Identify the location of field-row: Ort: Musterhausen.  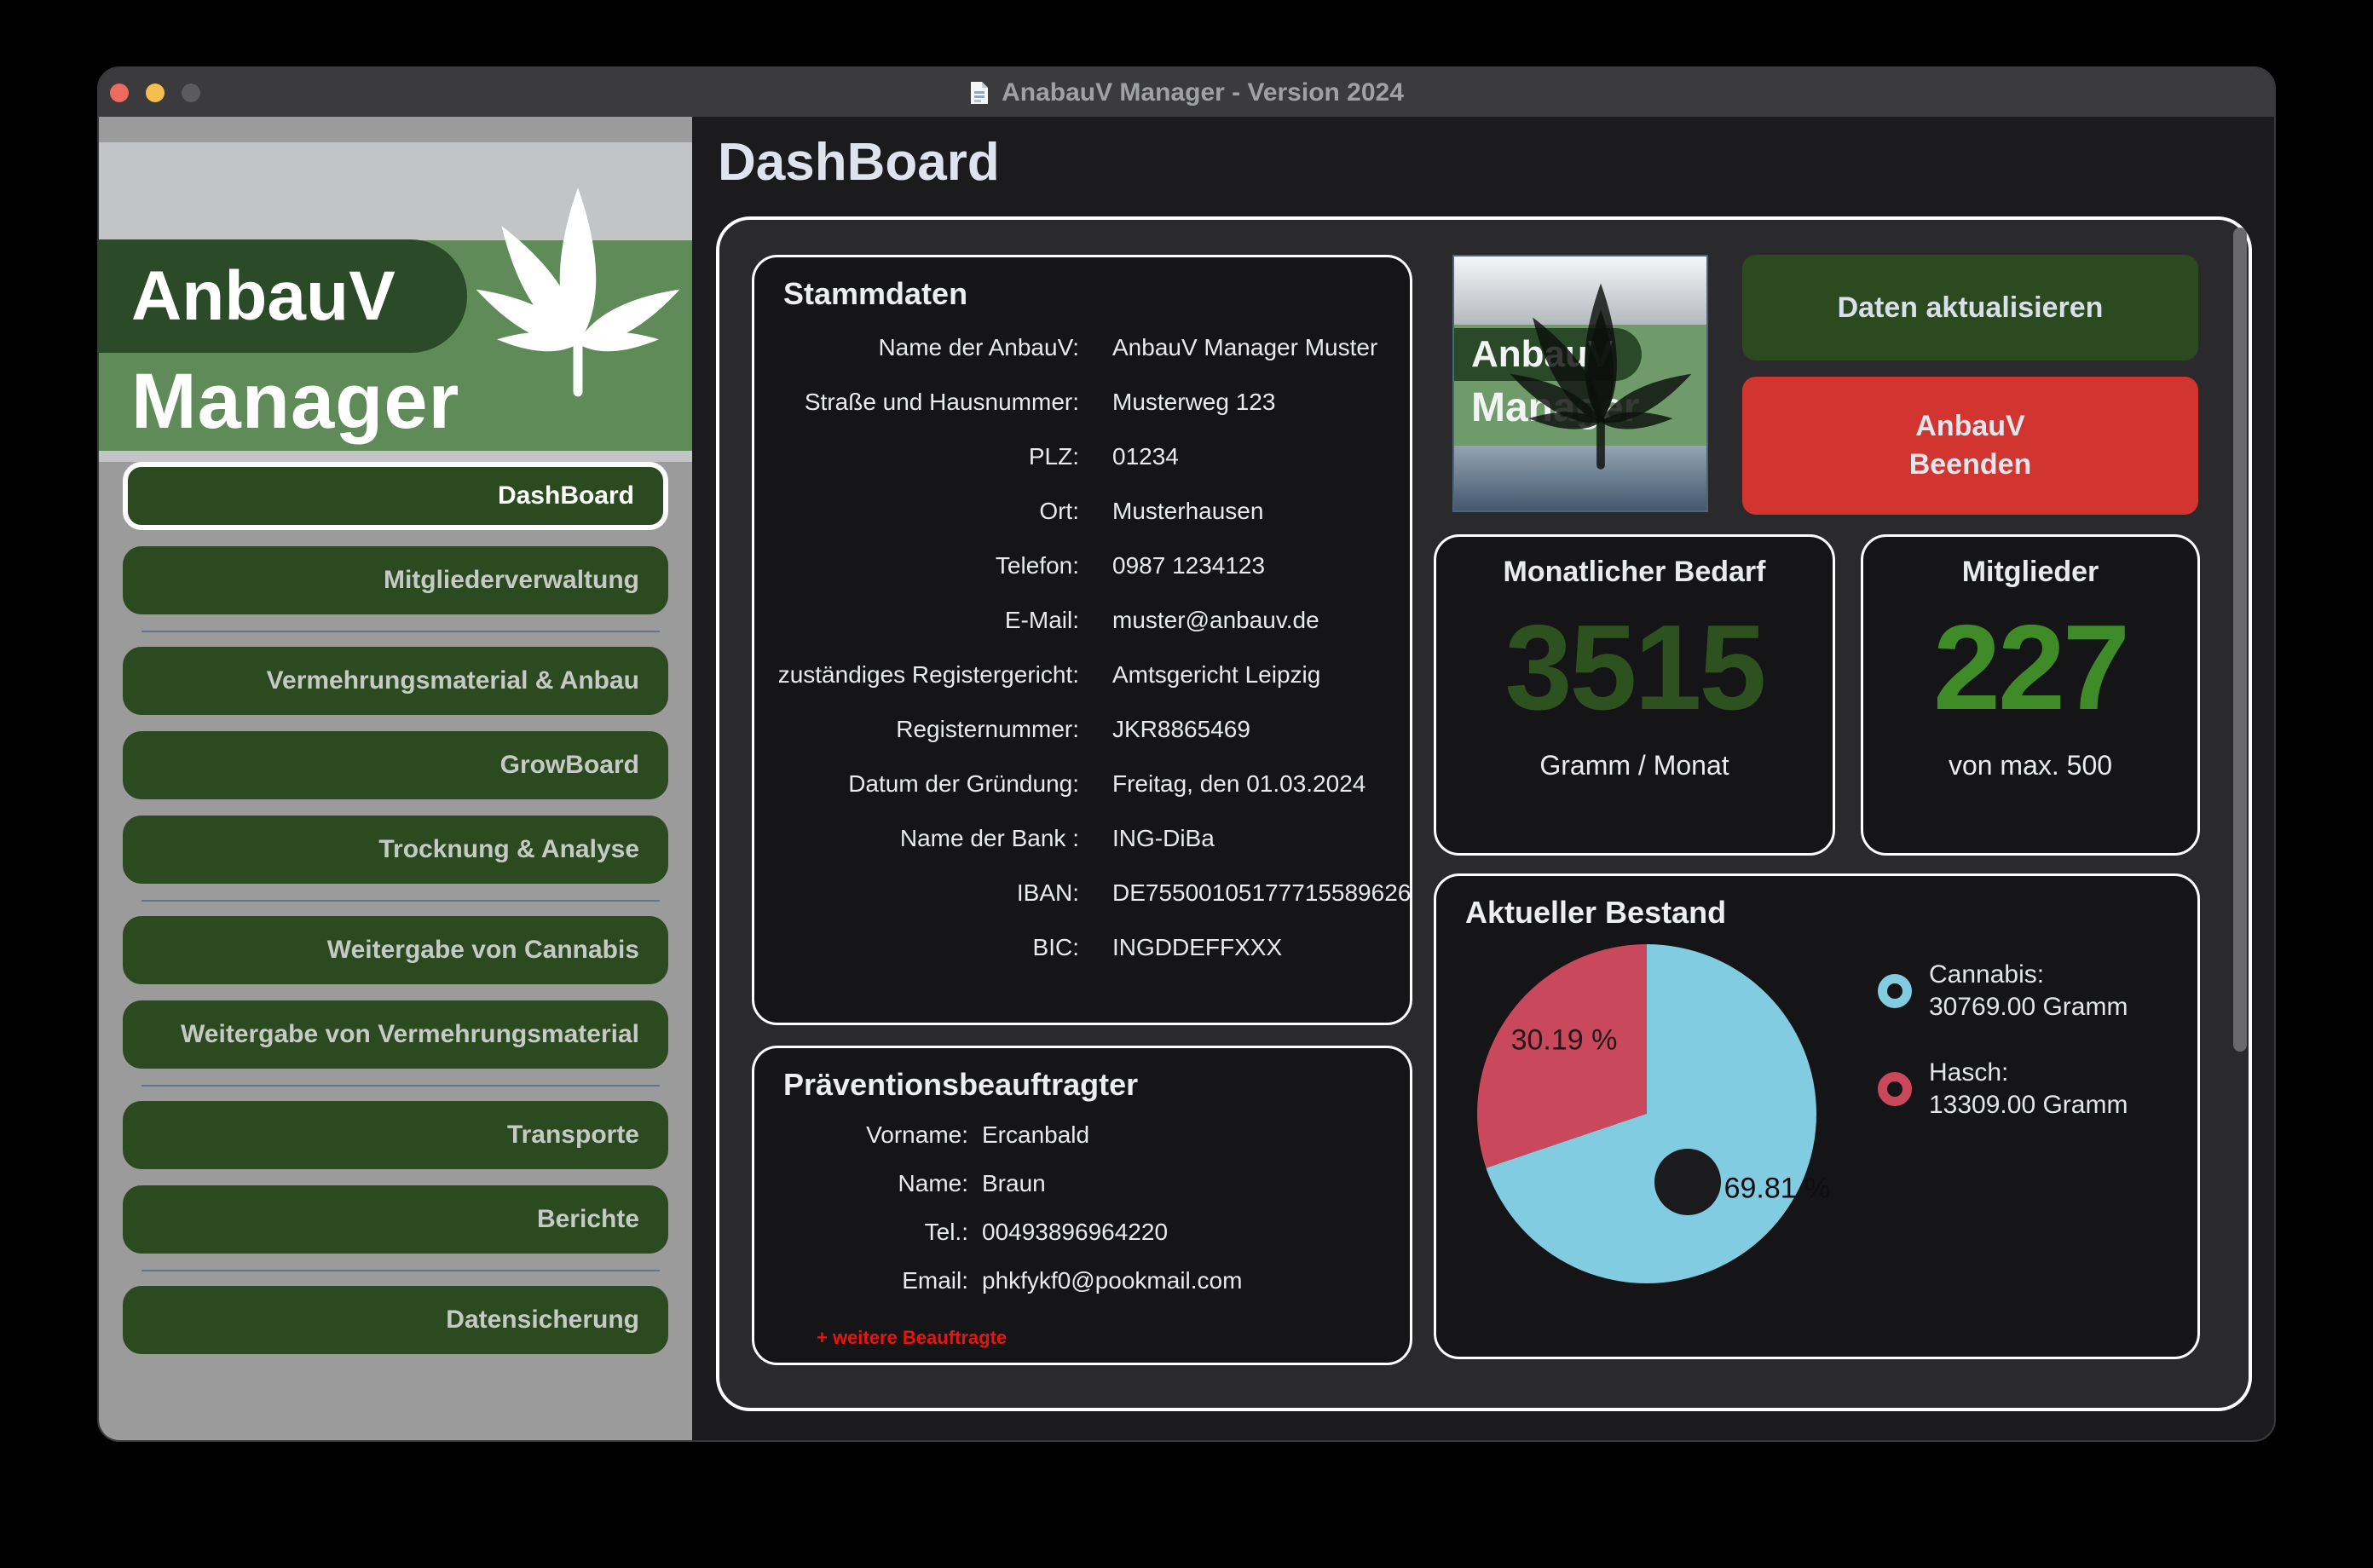
(1071, 511).